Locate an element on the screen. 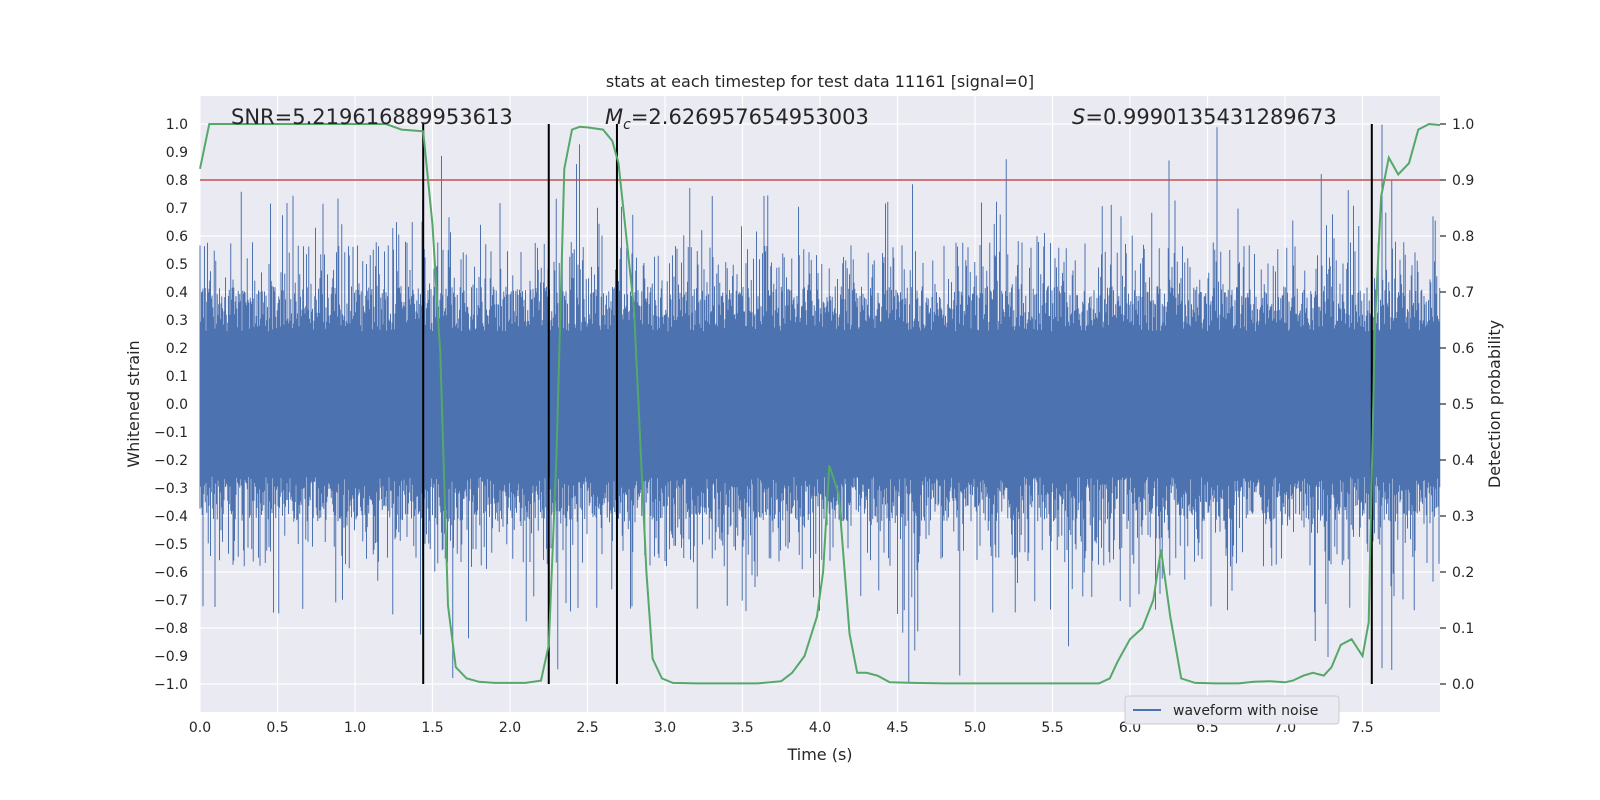 The image size is (1600, 800). y-left-tick-label-17: 0.7 is located at coordinates (177, 209).